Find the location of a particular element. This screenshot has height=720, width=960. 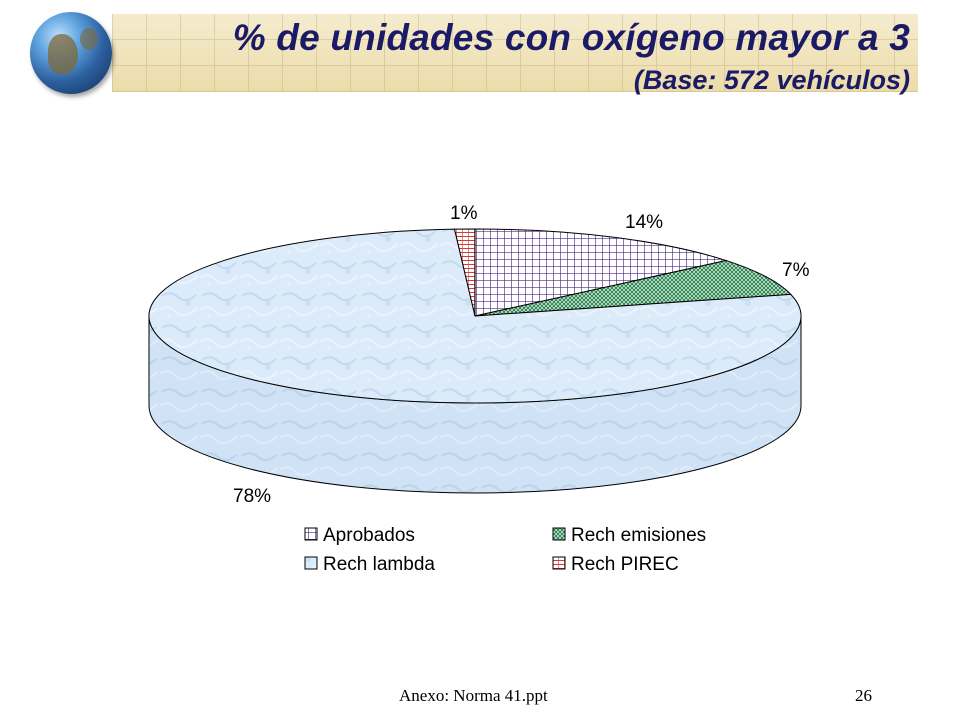

globe-land-shape-small is located at coordinates (89, 39).